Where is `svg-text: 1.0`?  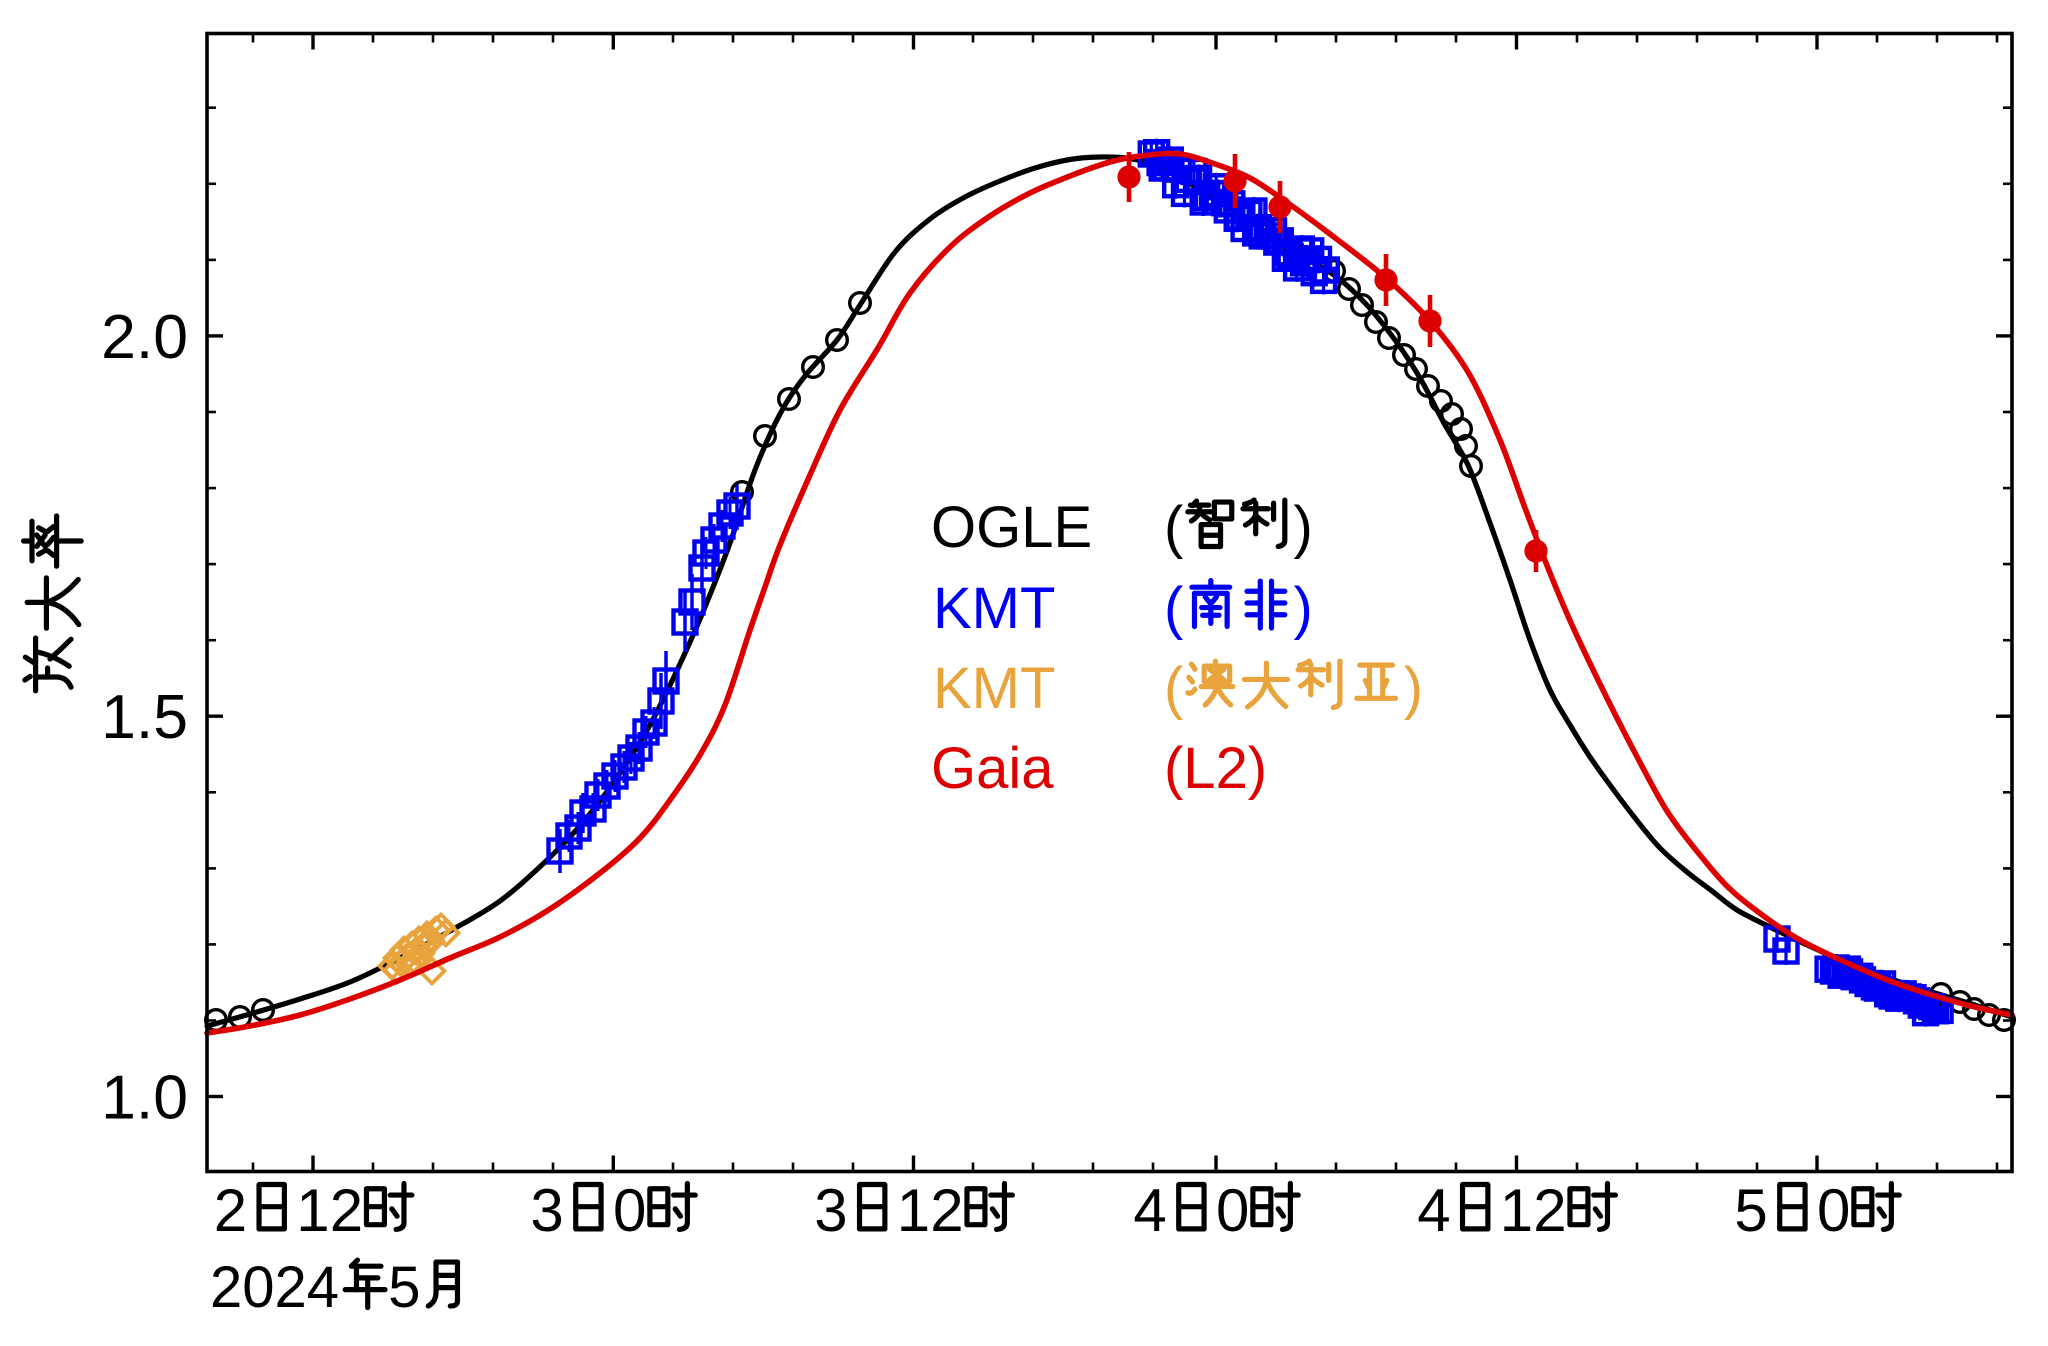
svg-text: 1.0 is located at coordinates (144, 1098).